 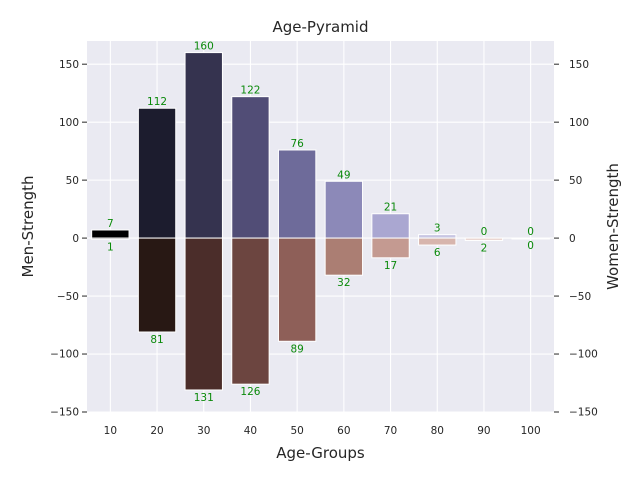 I want to click on men-data-label: 122, so click(x=250, y=91).